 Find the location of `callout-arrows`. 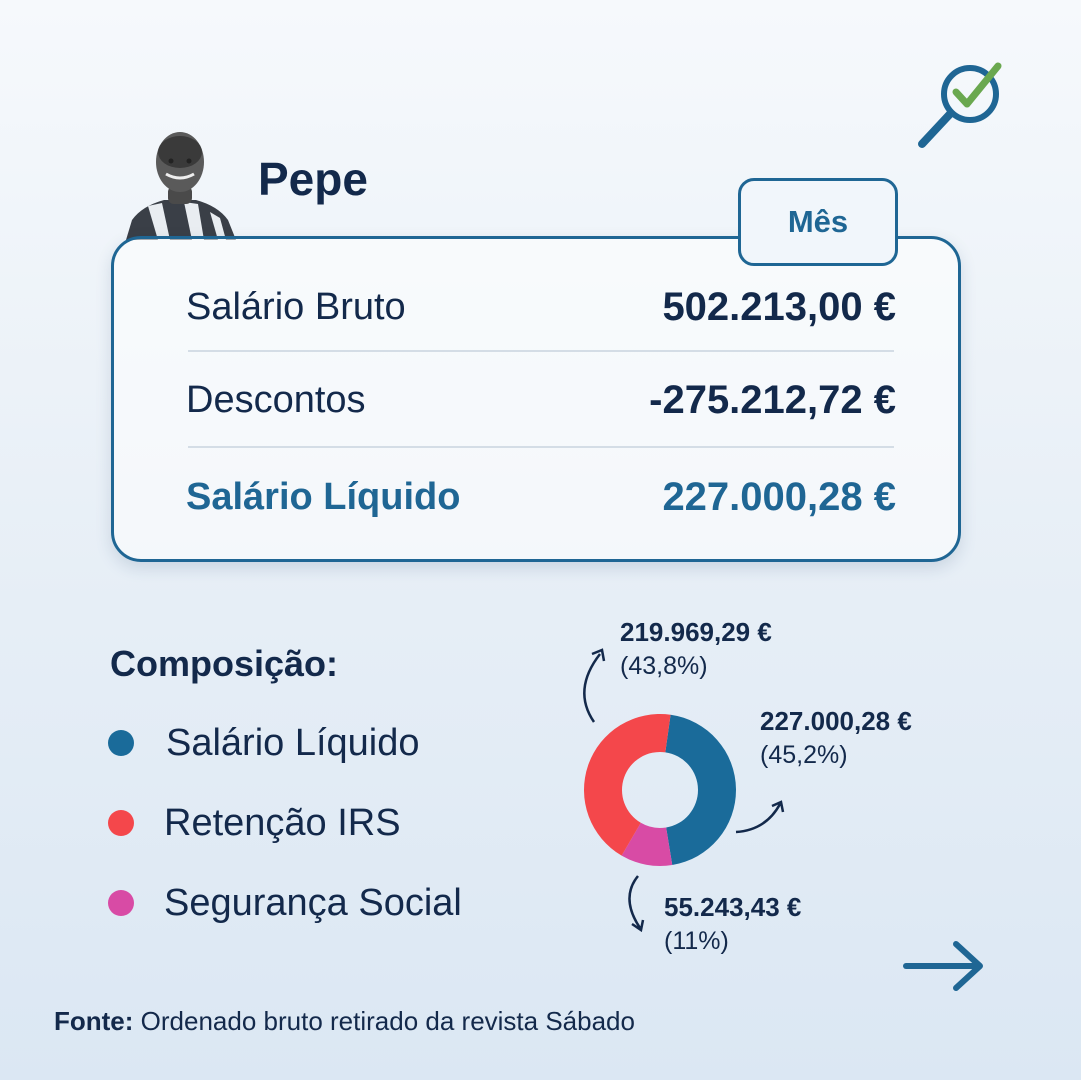

callout-arrows is located at coordinates (684, 790).